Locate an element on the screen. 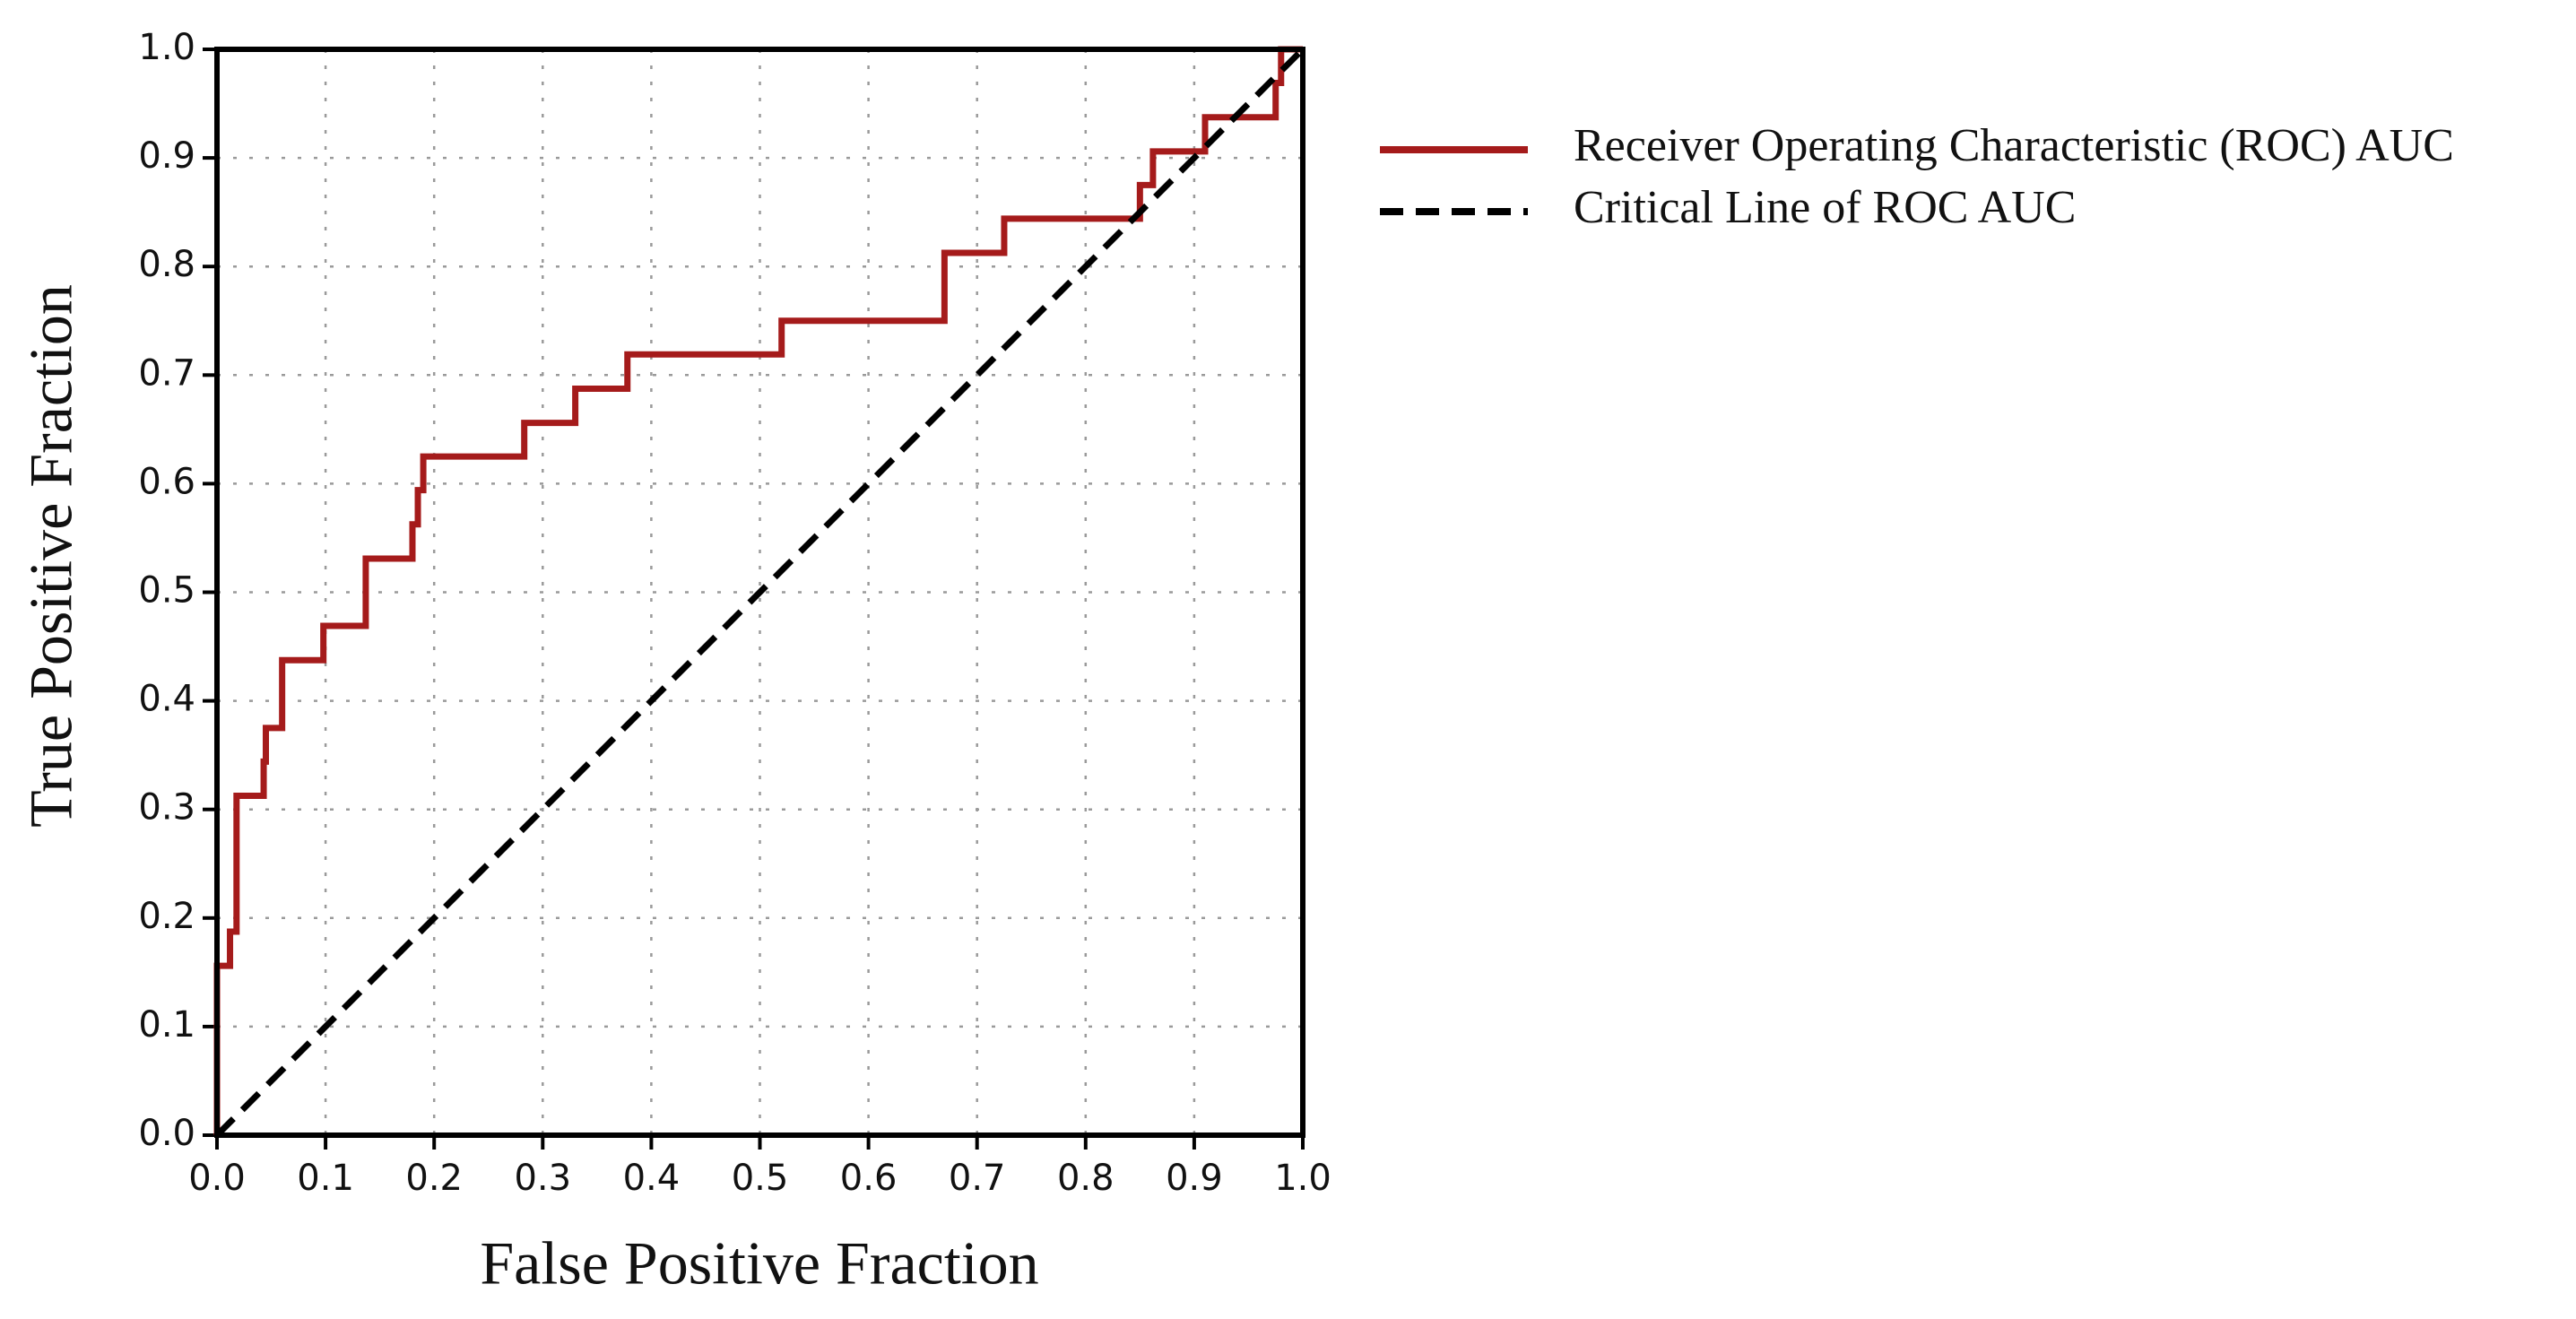 Image resolution: width=2576 pixels, height=1319 pixels. y-tick-label: 0.4 is located at coordinates (166, 699).